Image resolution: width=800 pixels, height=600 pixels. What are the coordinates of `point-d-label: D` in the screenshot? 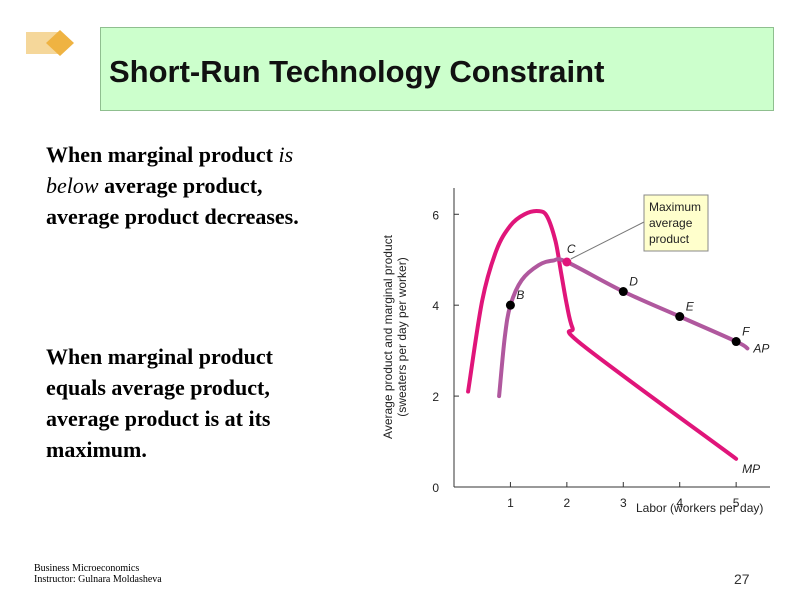 It's located at (633, 282).